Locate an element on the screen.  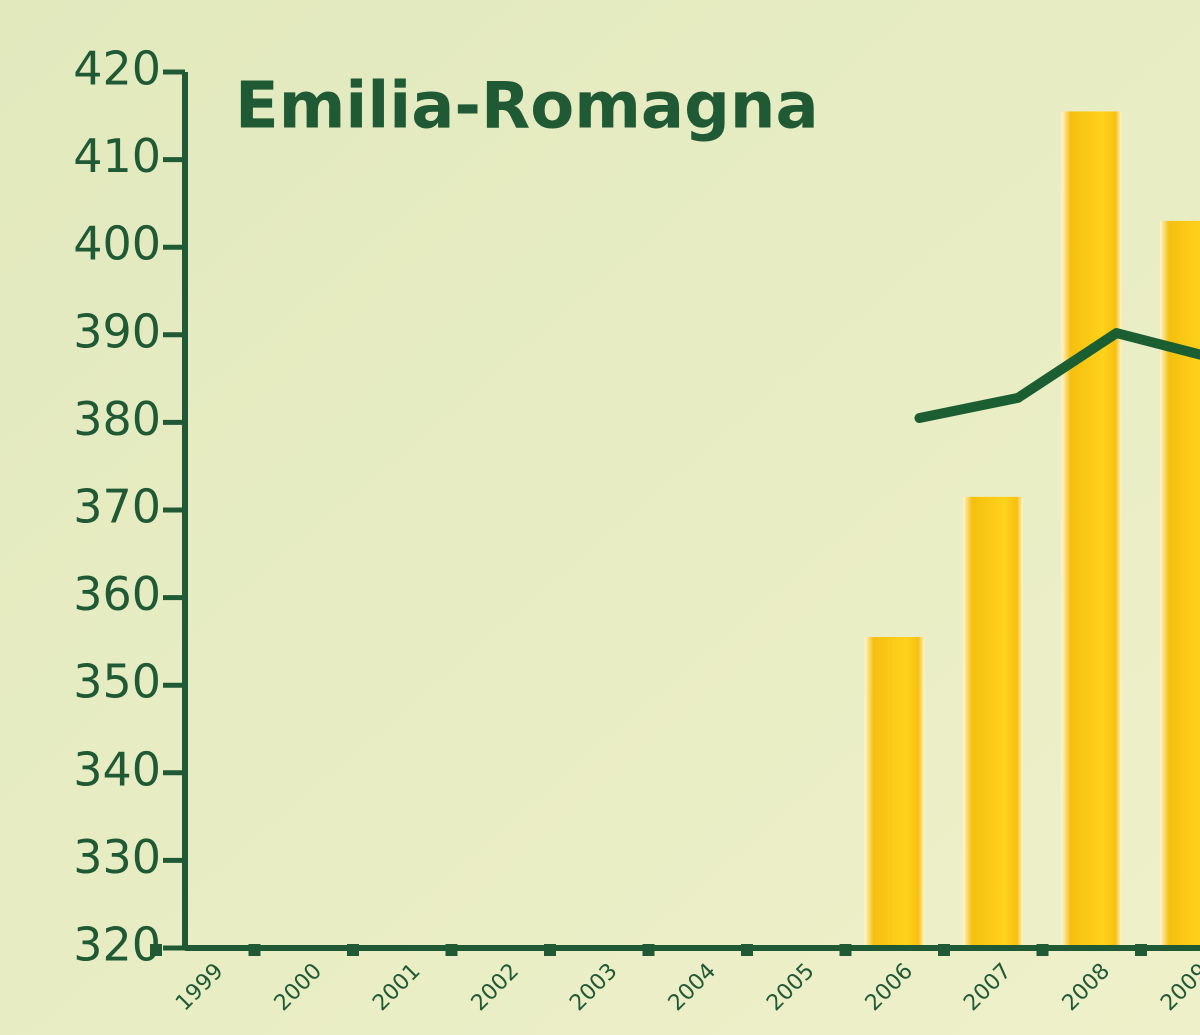
chart-title: Emilia-Romagna is located at coordinates (527, 107).